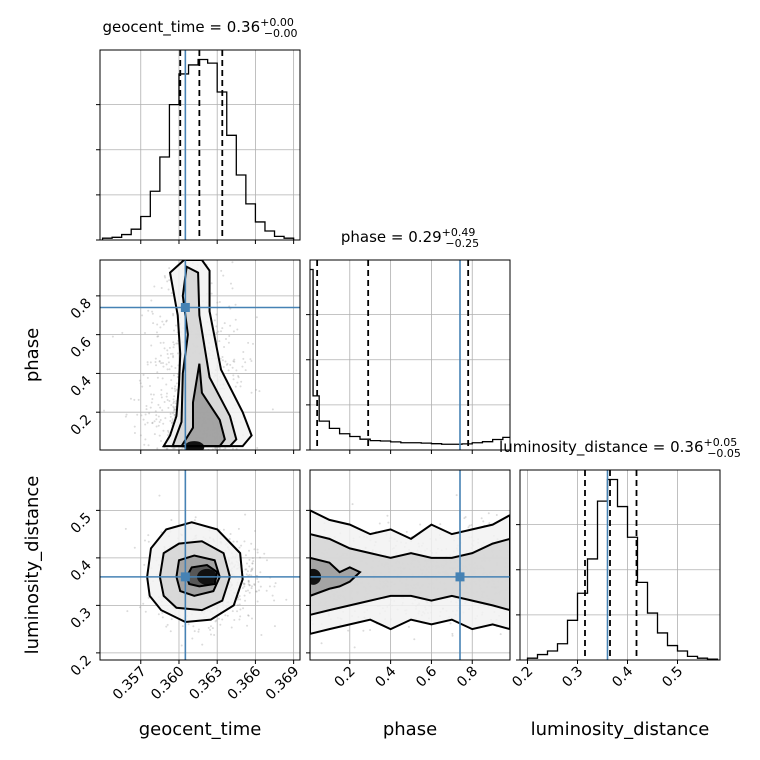  I want to click on contour-line, so click(410, 574).